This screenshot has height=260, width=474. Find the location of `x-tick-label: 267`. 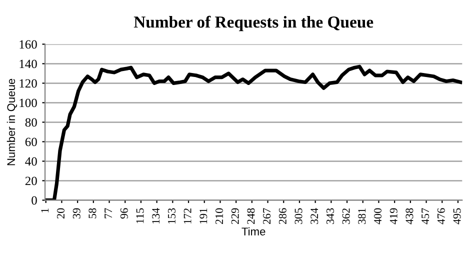

x-tick-label: 267 is located at coordinates (267, 216).